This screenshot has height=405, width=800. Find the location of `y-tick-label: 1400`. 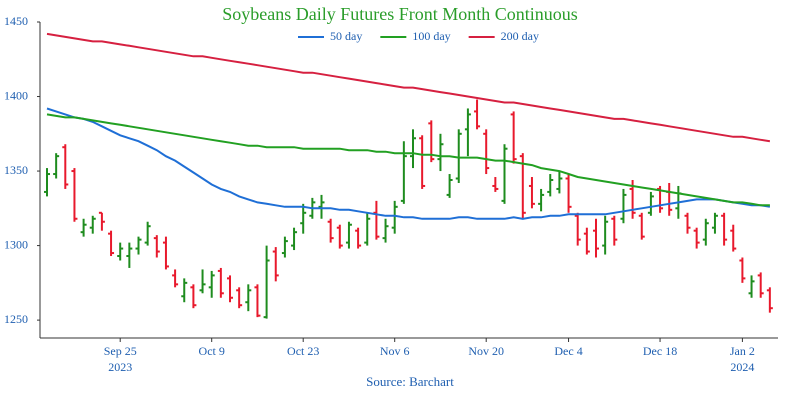

y-tick-label: 1400 is located at coordinates (16, 95).